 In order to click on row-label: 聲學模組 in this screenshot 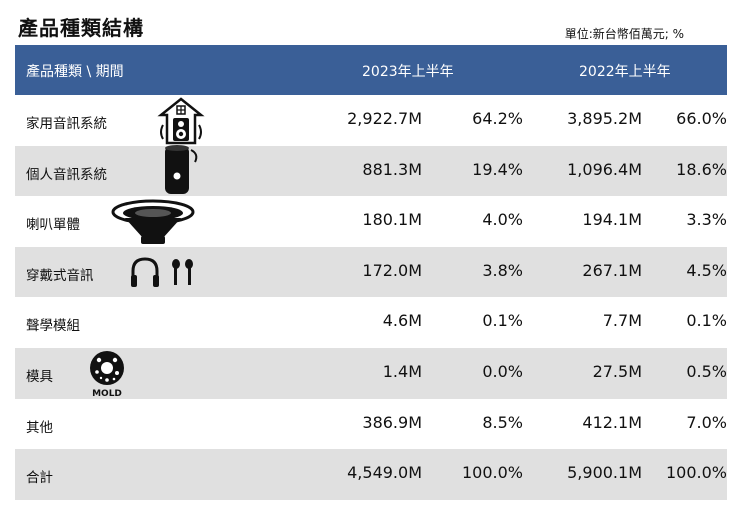, I will do `click(53, 326)`.